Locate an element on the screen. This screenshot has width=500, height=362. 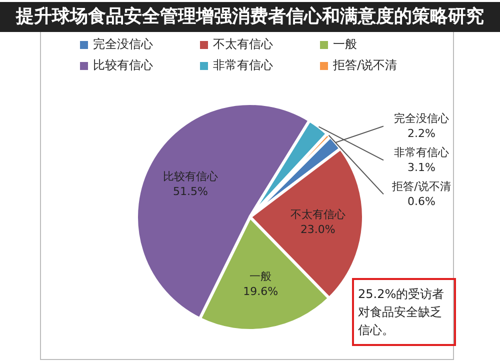
data-label: 19.6% is located at coordinates (260, 291).